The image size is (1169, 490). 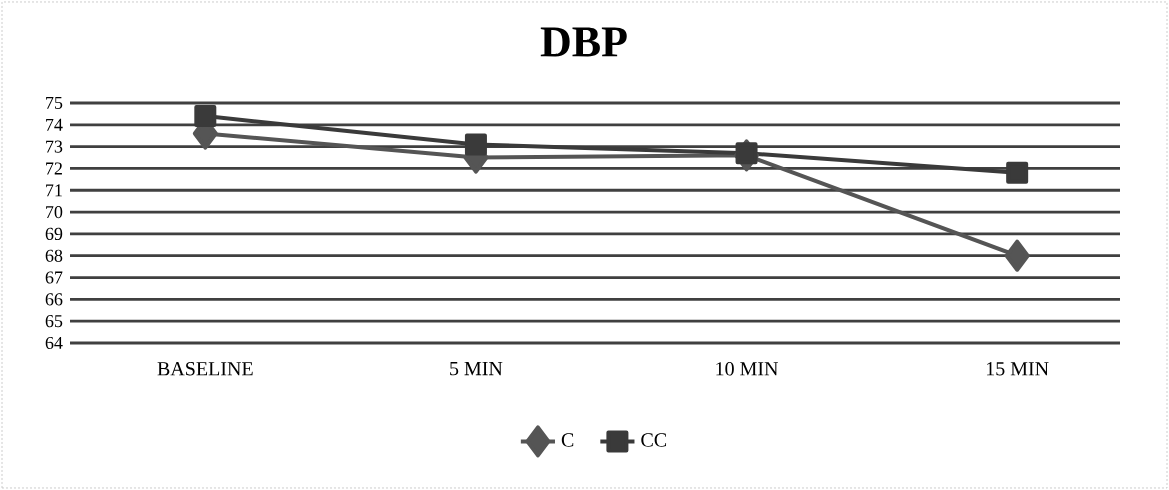 What do you see at coordinates (583, 42) in the screenshot?
I see `chart-title: DBP` at bounding box center [583, 42].